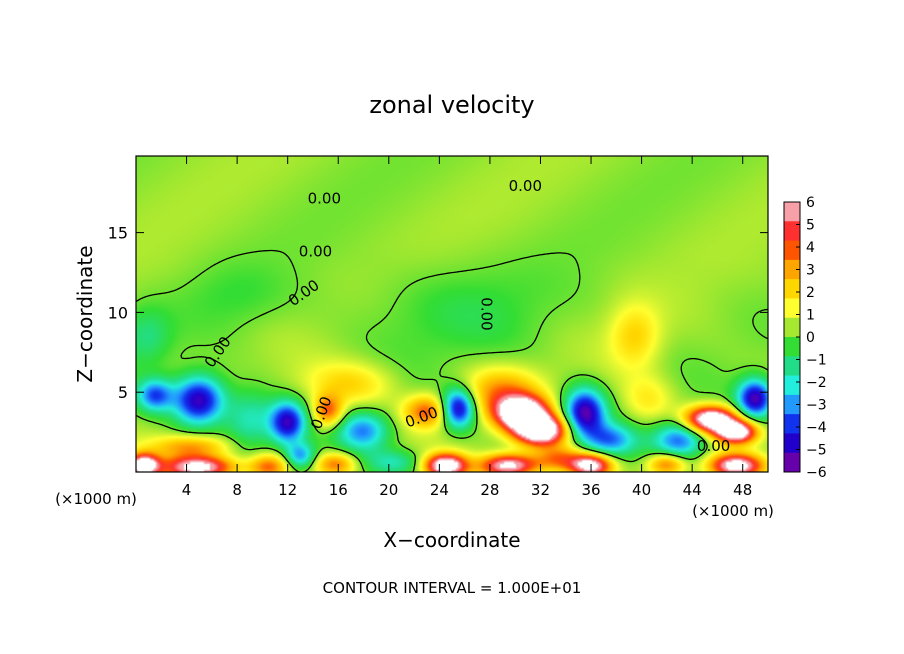 The image size is (904, 654). I want to click on x-tick-label-36: 36, so click(590, 490).